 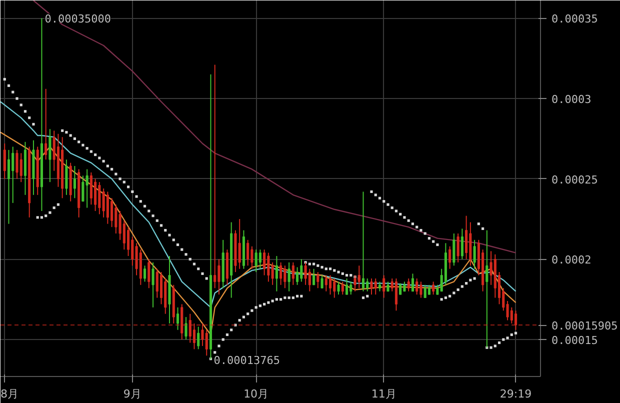 What do you see at coordinates (9, 394) in the screenshot?
I see `x-tick-label: 8月` at bounding box center [9, 394].